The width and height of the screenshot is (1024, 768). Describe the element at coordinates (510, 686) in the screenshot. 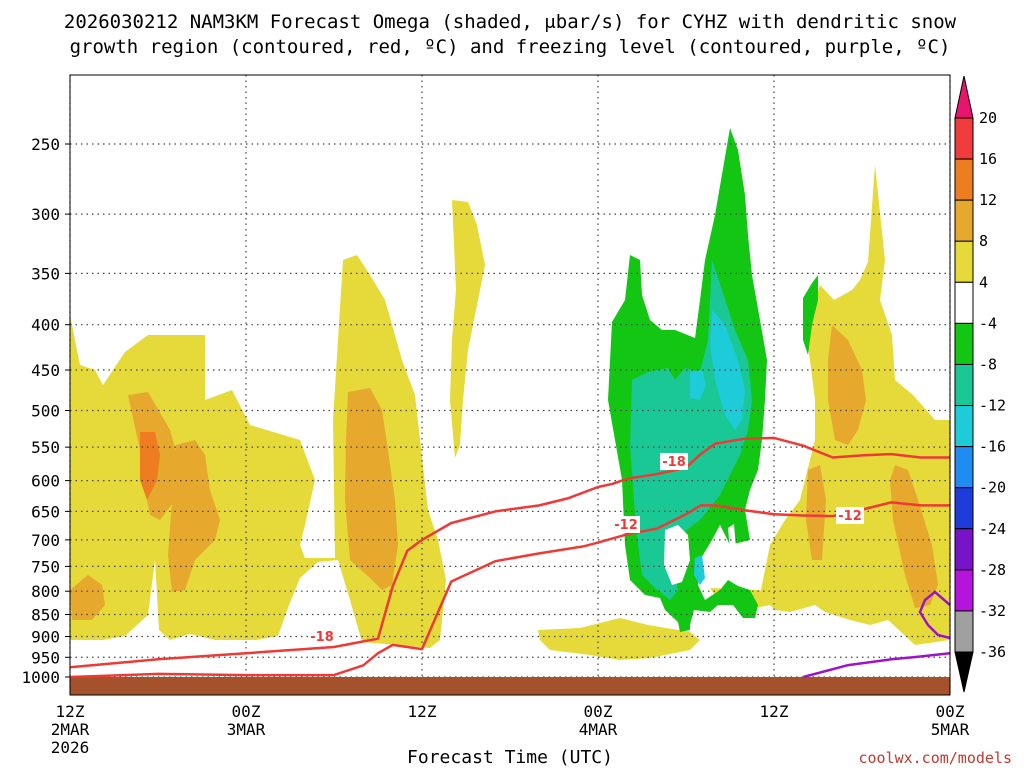

I see `ground-strip` at that location.